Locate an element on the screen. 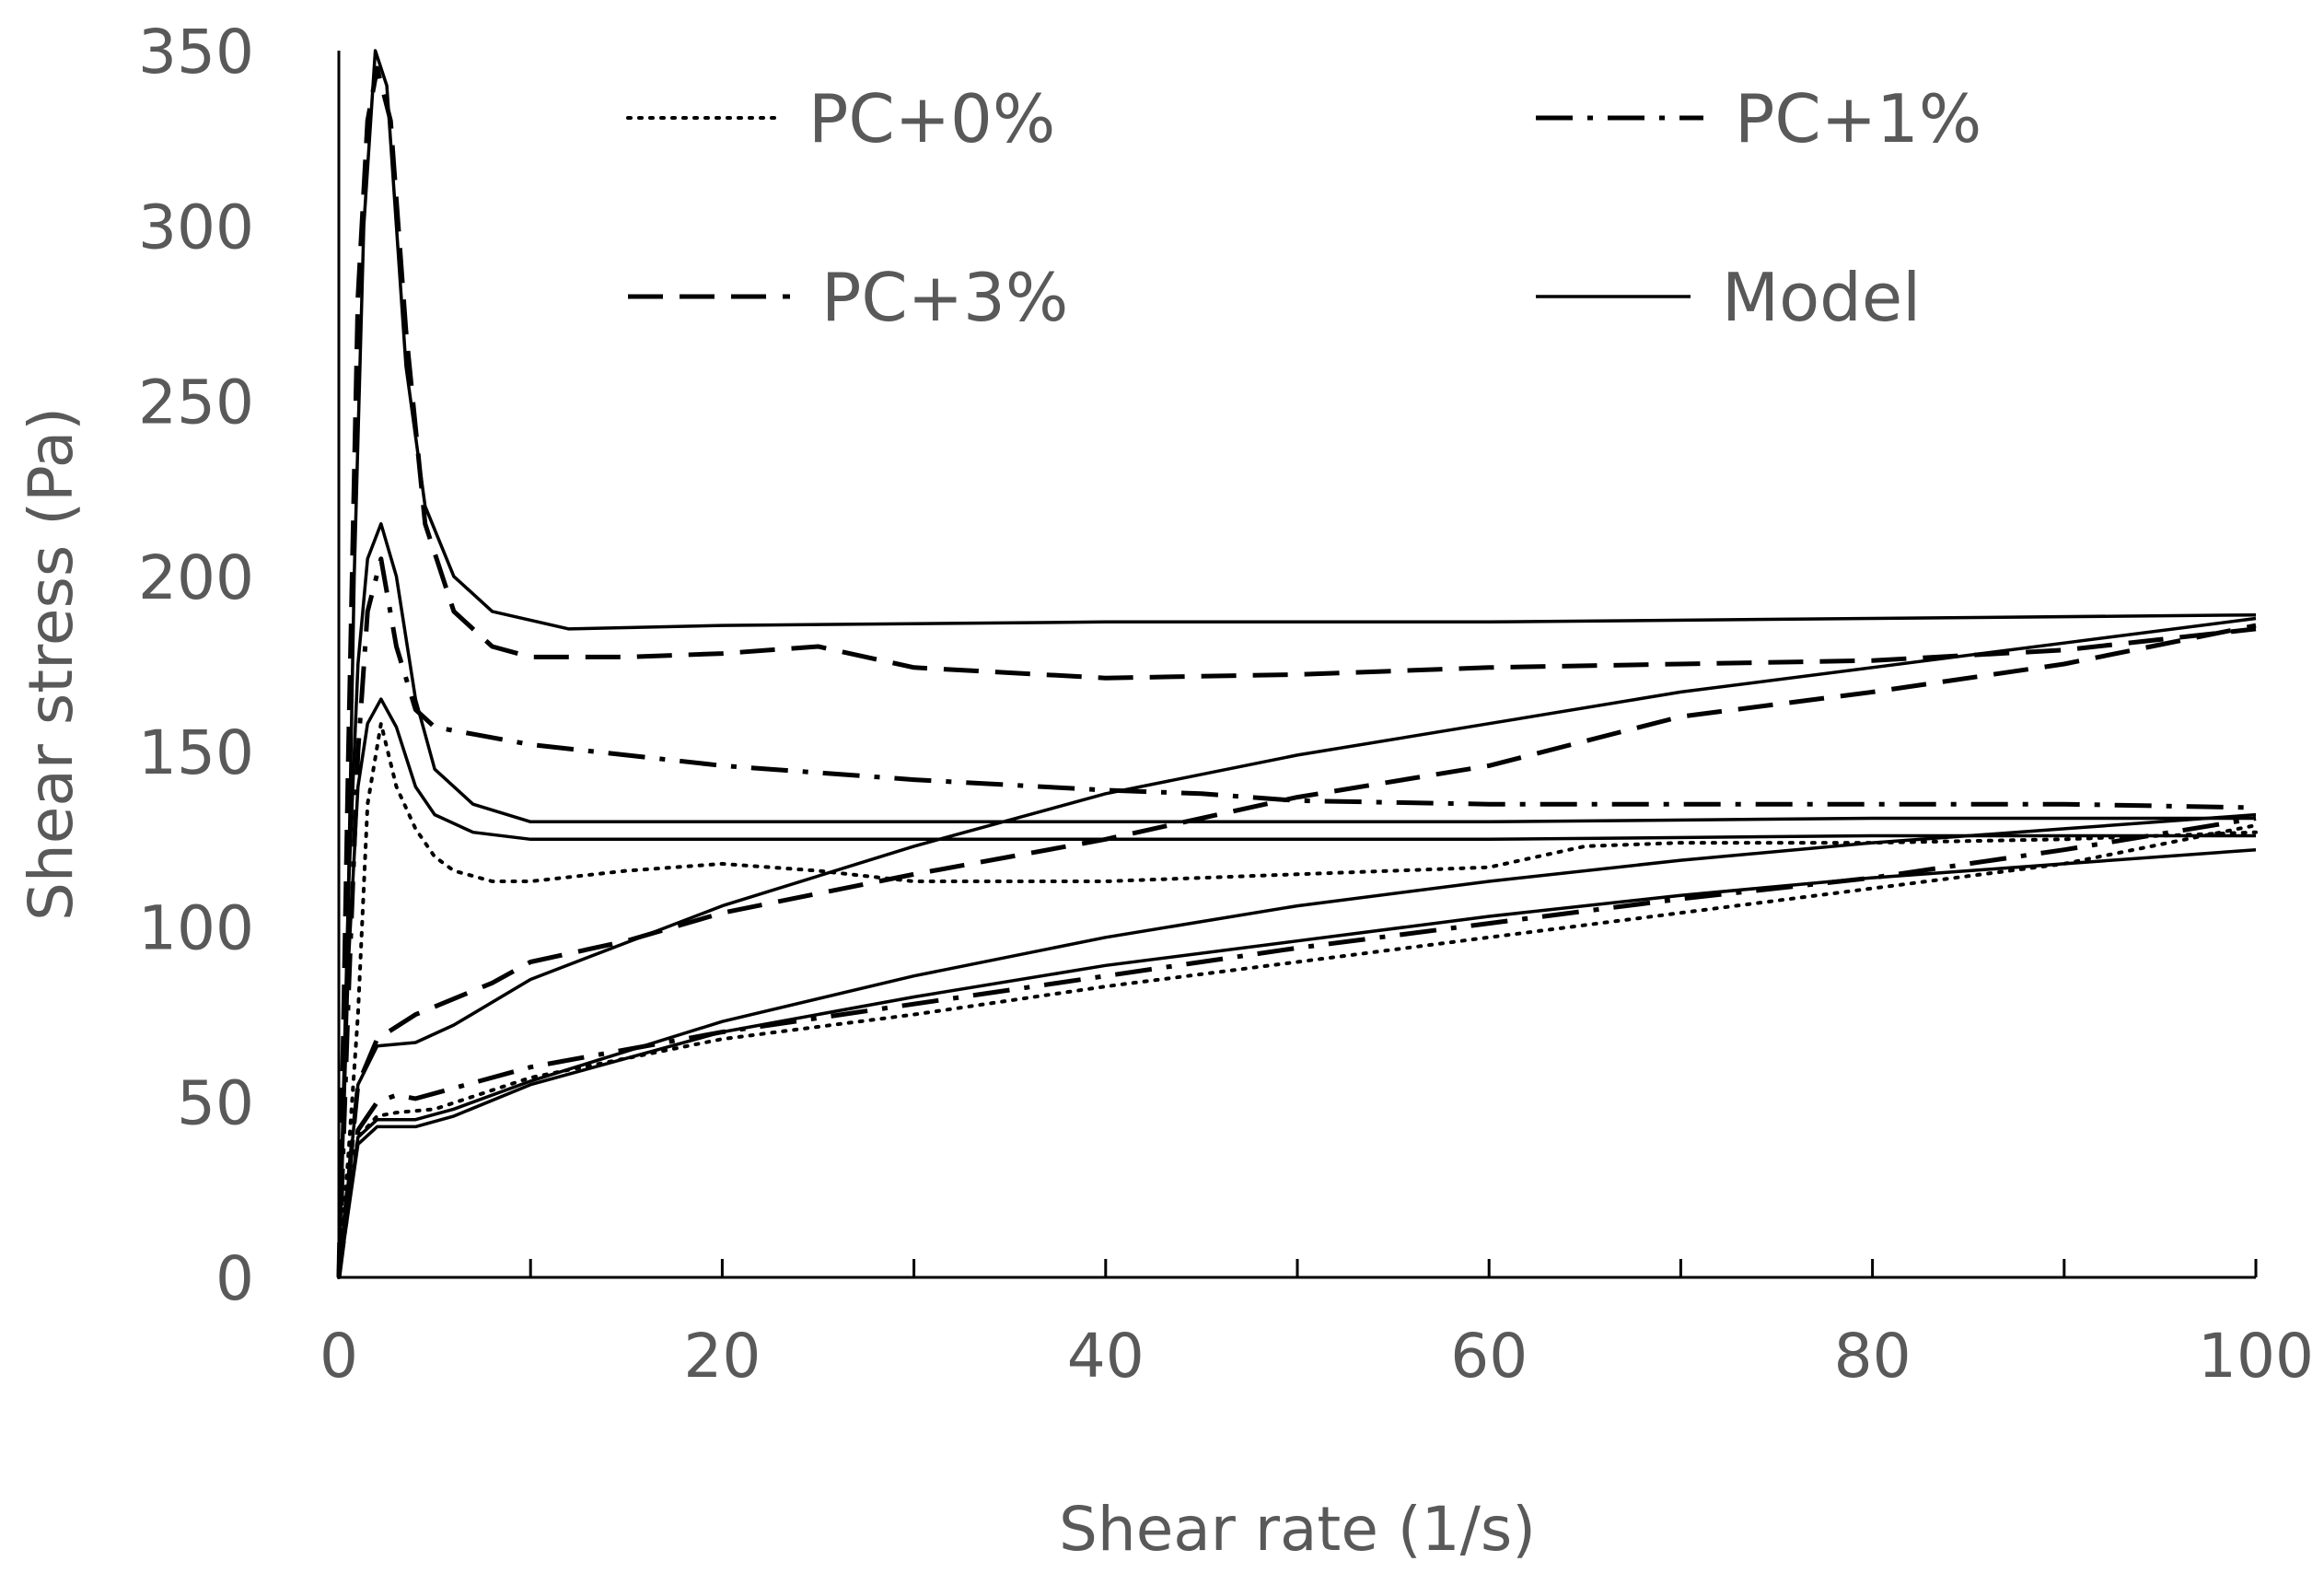  y-tick-label: 350 is located at coordinates (196, 52).